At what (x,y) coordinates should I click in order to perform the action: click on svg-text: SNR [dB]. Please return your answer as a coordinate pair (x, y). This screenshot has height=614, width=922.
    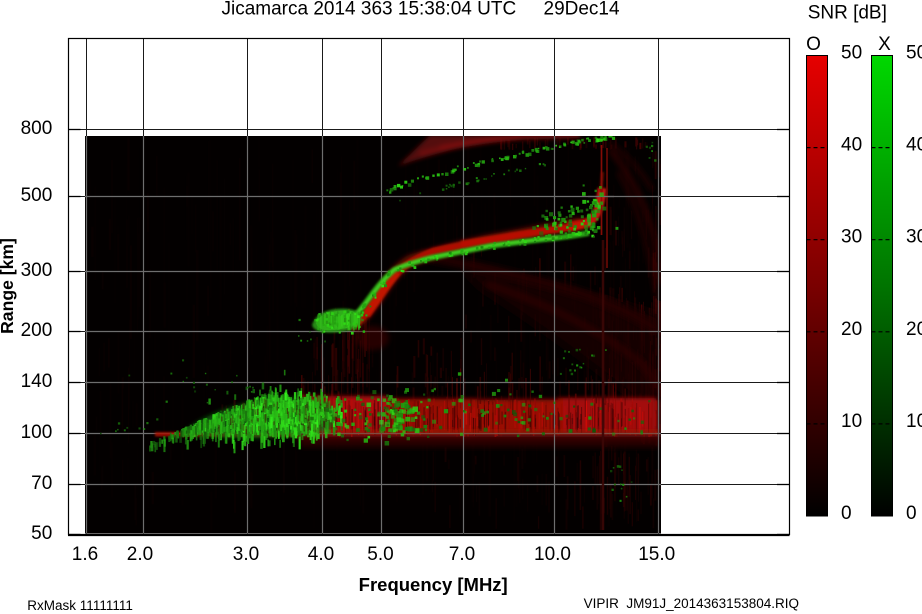
    Looking at the image, I should click on (847, 13).